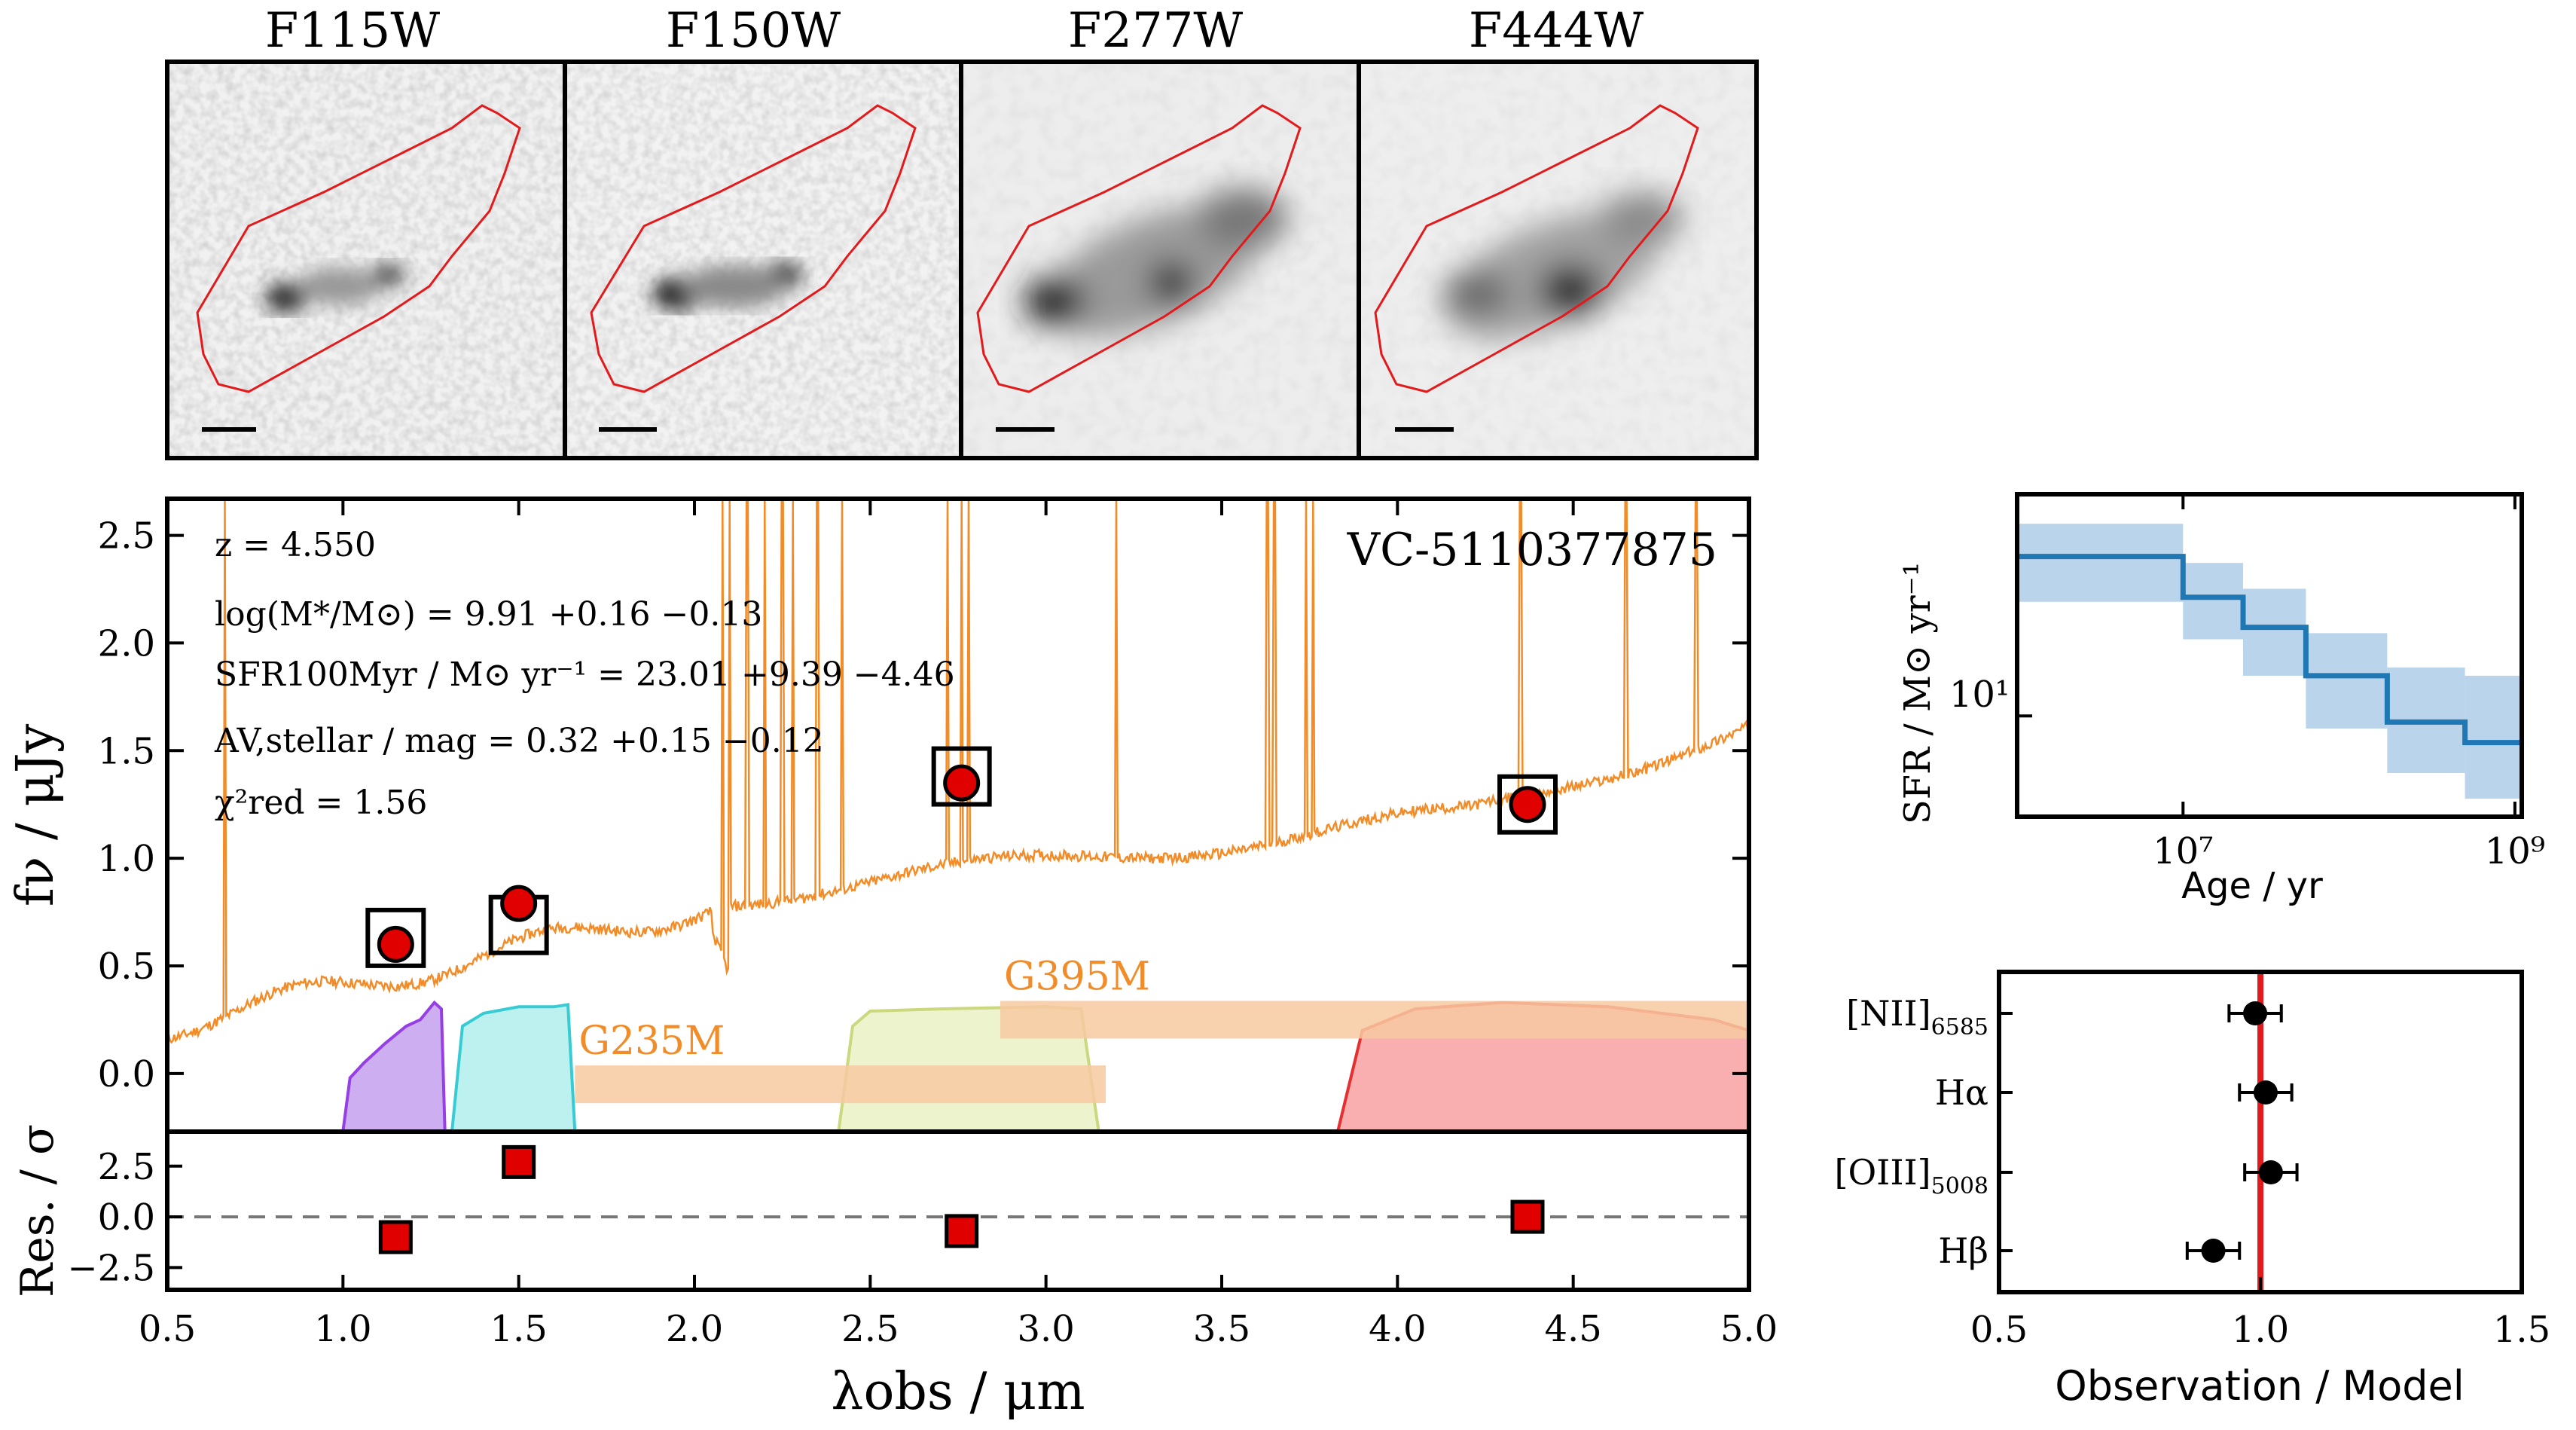  Describe the element at coordinates (519, 904) in the screenshot. I see `observed-point-f150w` at that location.